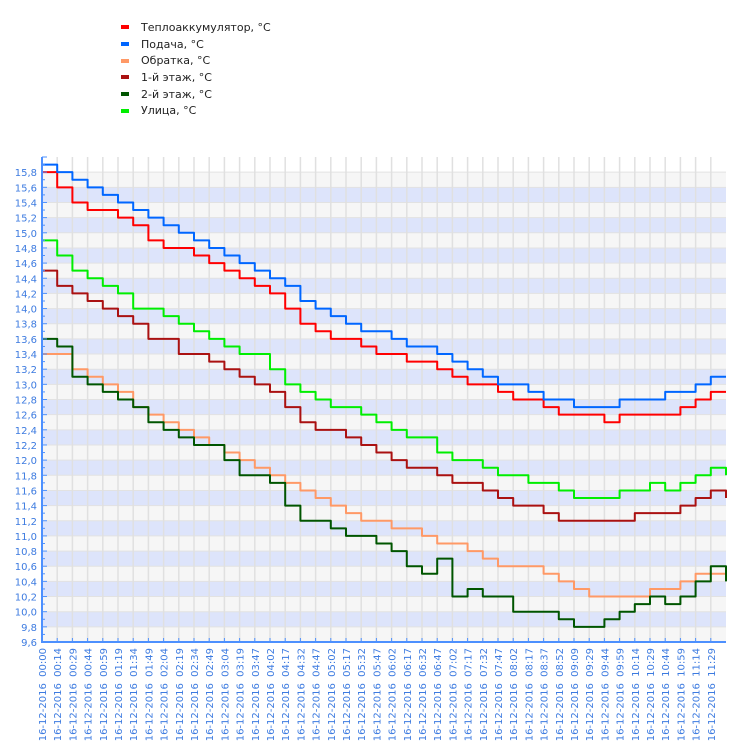  I want to click on y-tick-label: 11,8, so click(26, 476).